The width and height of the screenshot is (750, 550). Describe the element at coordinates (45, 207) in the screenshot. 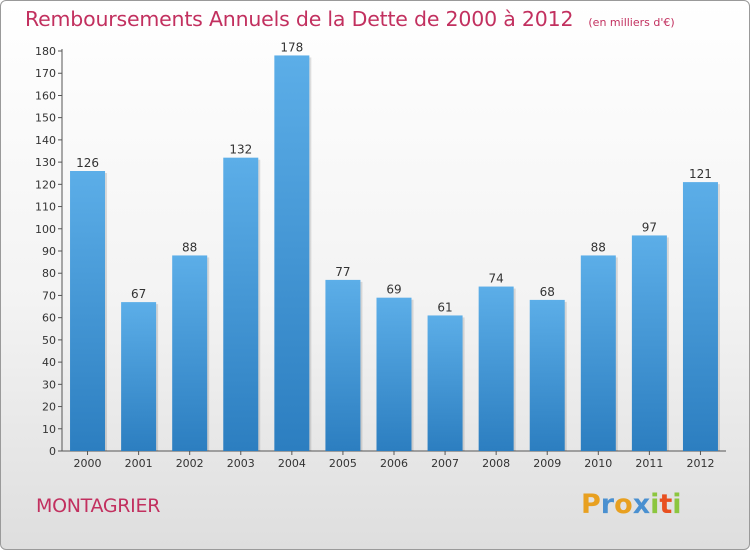

I see `y-tick-label: 110` at that location.